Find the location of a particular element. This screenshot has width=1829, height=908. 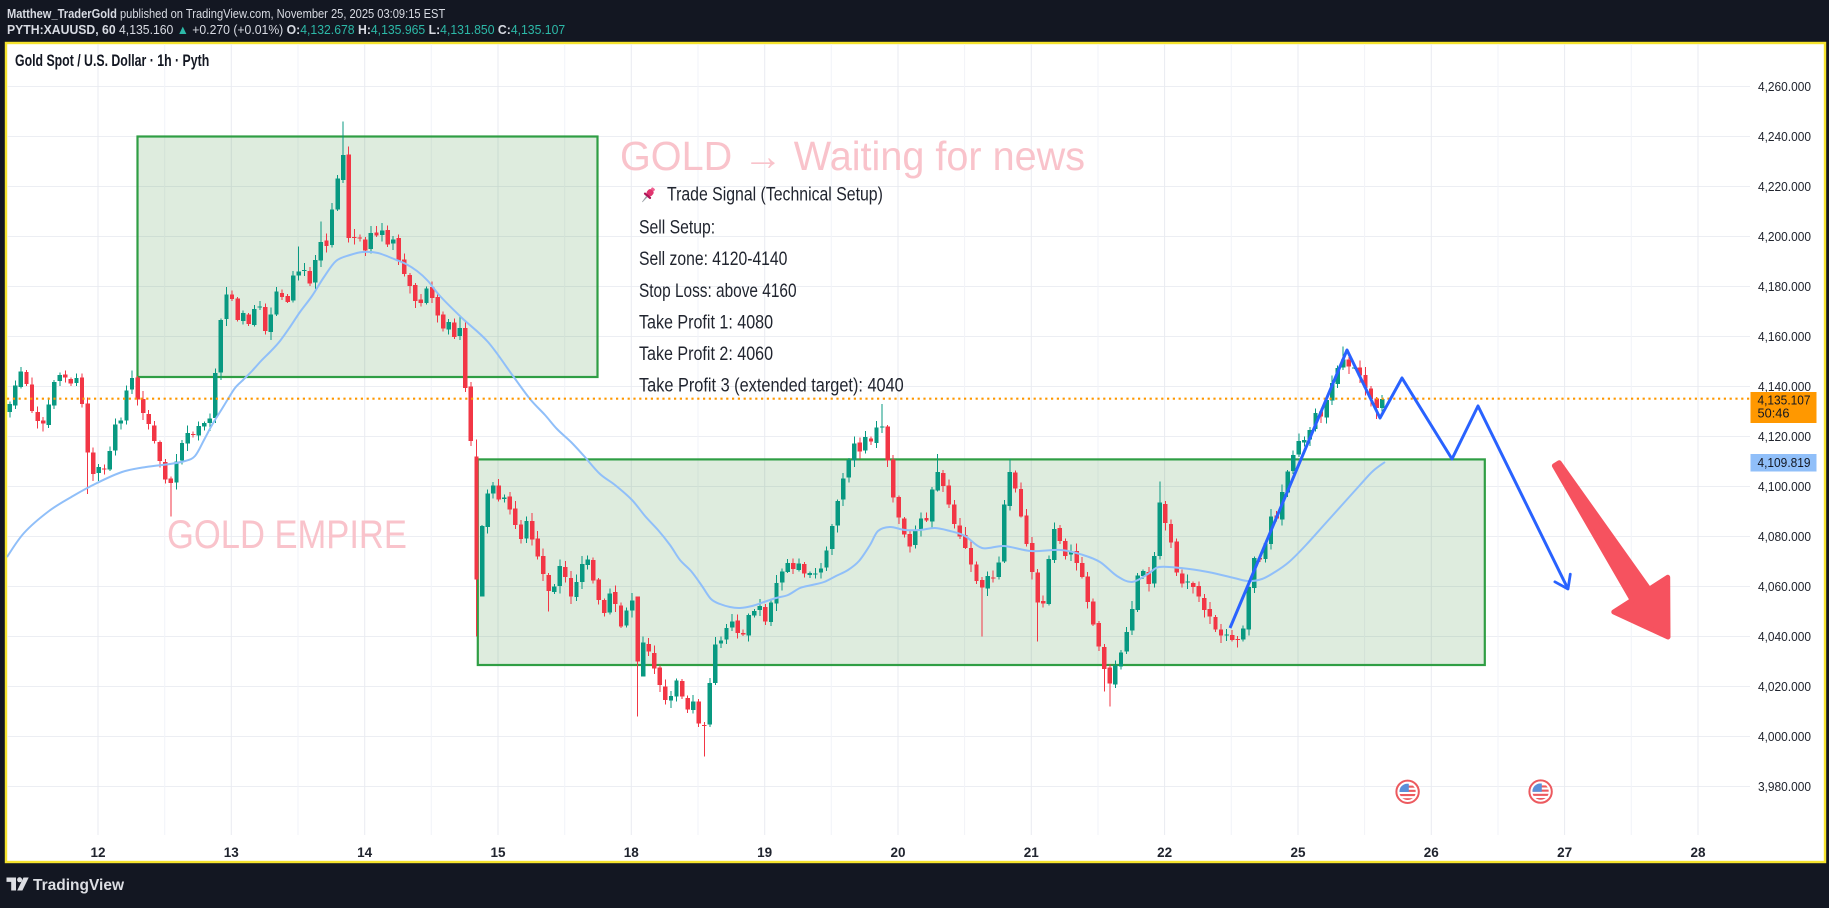

svg-text: Take Profit 1: 4080 is located at coordinates (706, 322).